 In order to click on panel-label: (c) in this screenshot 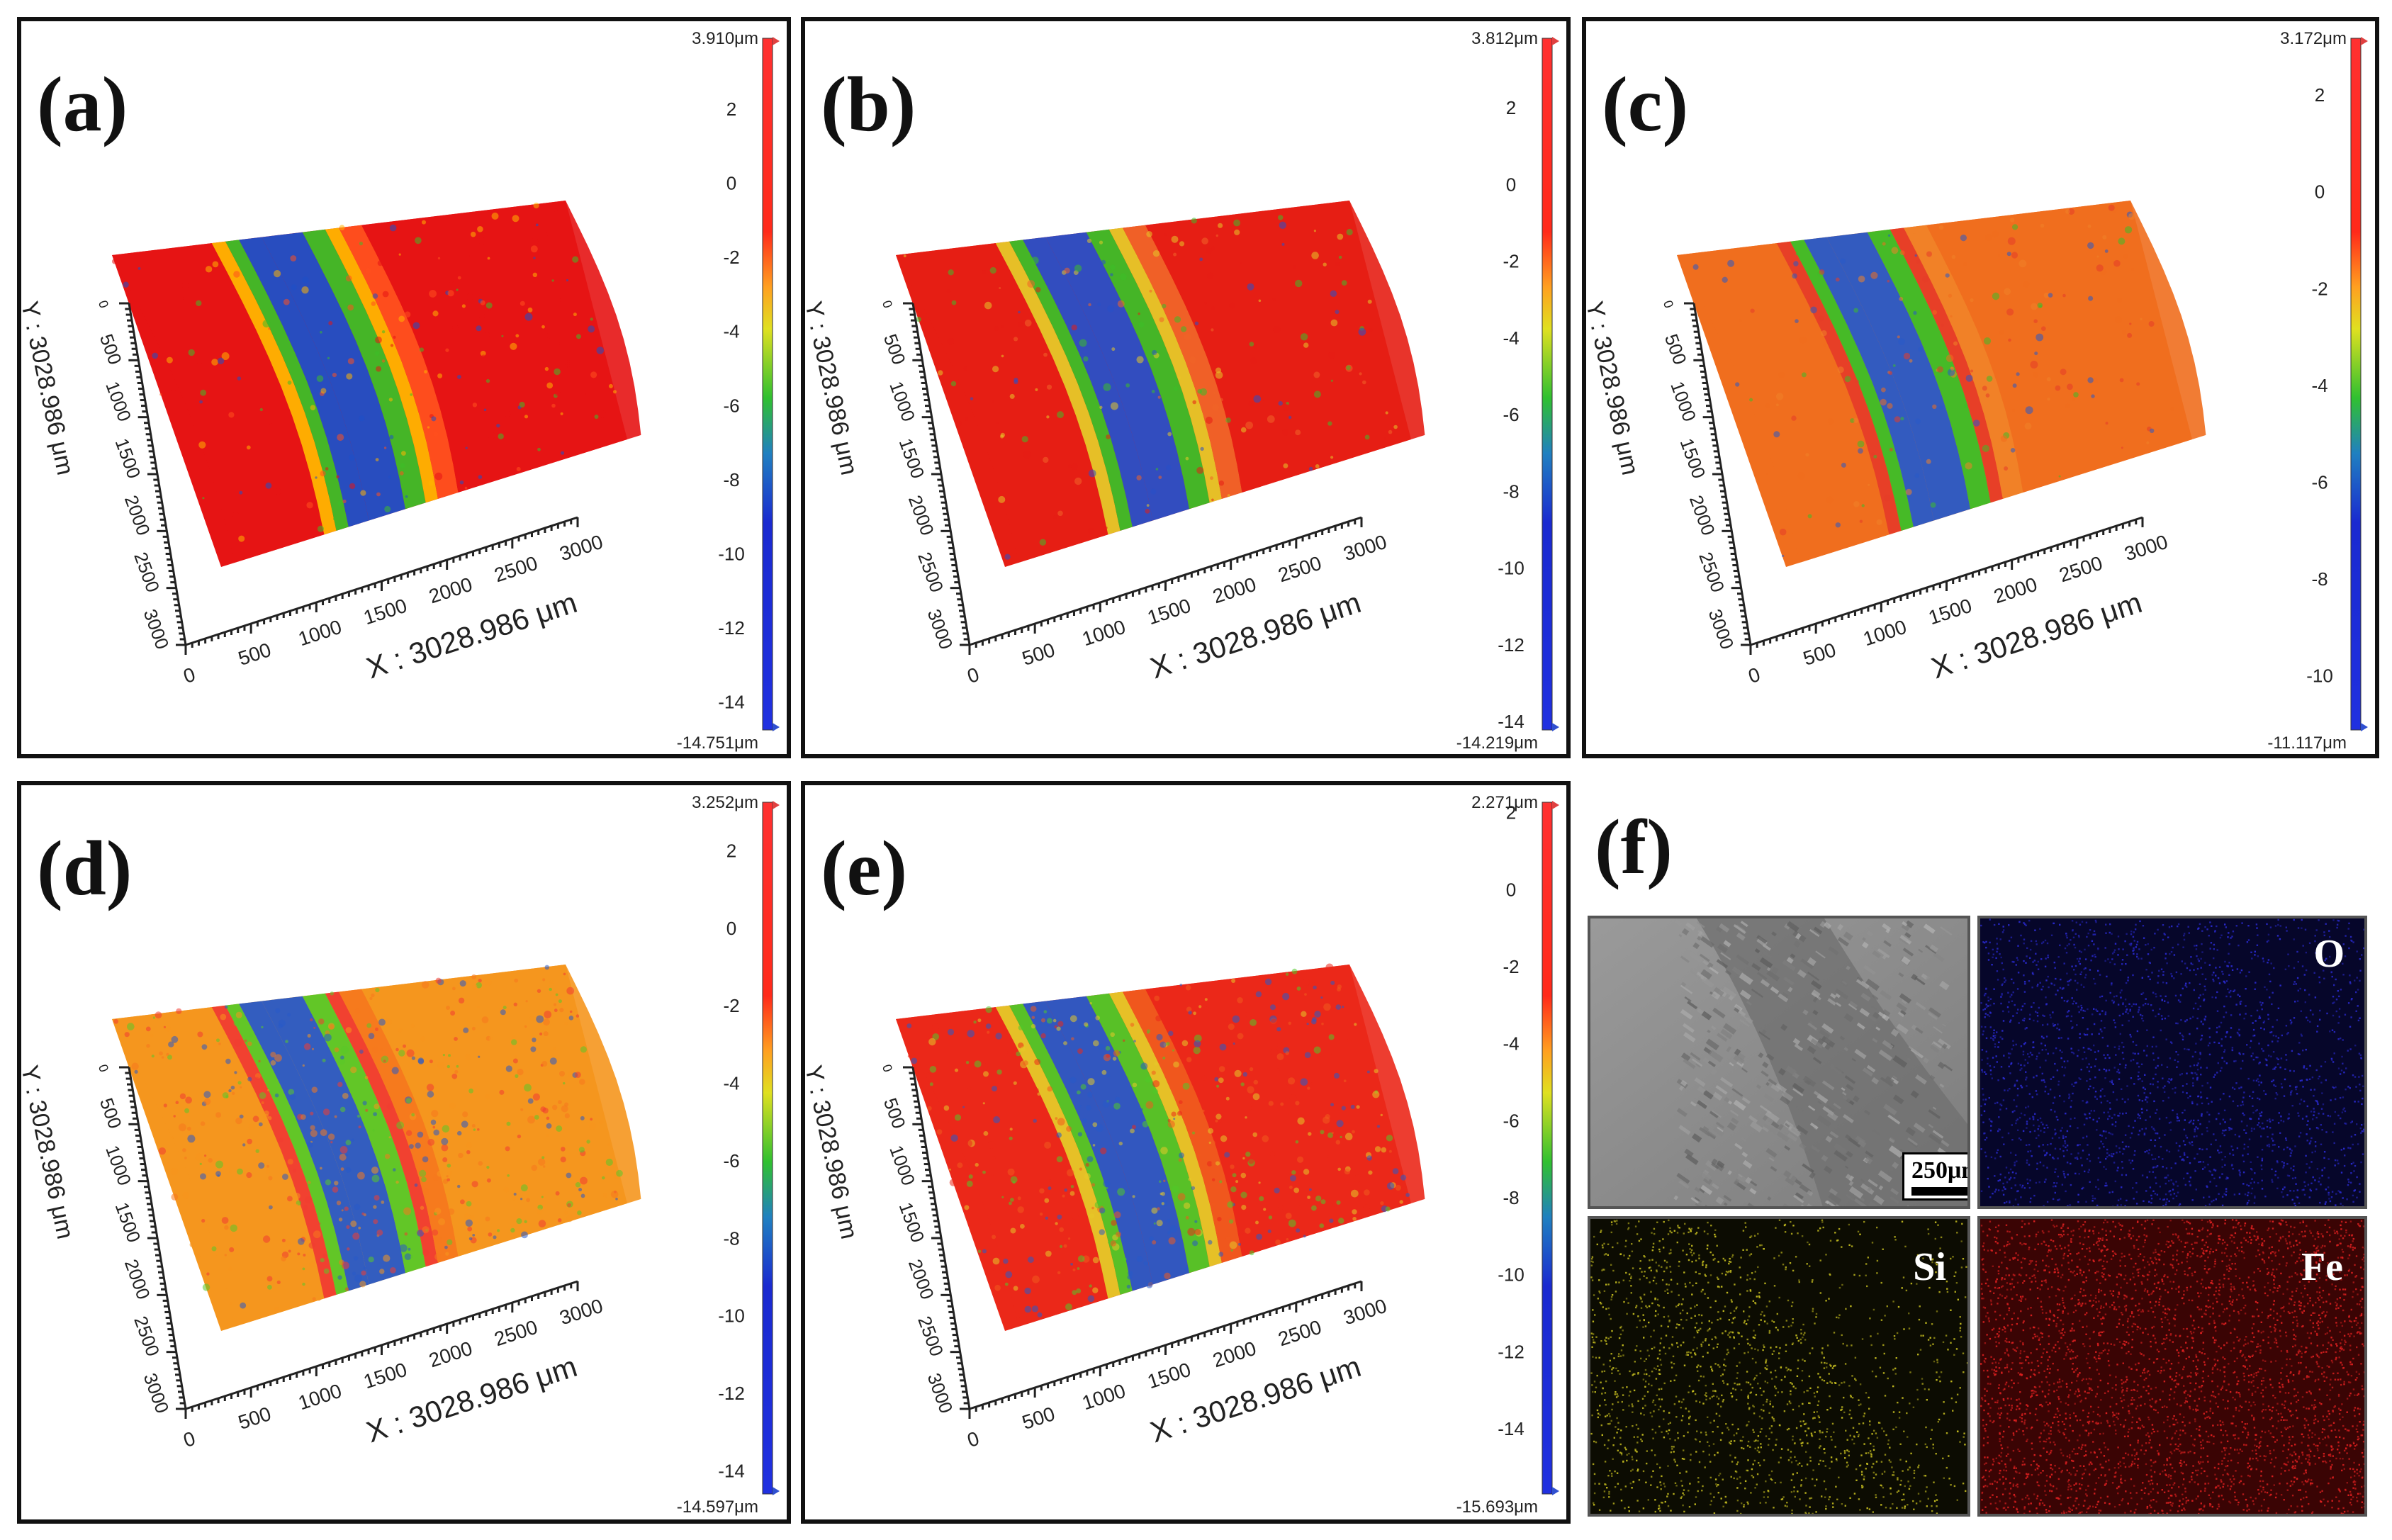, I will do `click(1645, 104)`.